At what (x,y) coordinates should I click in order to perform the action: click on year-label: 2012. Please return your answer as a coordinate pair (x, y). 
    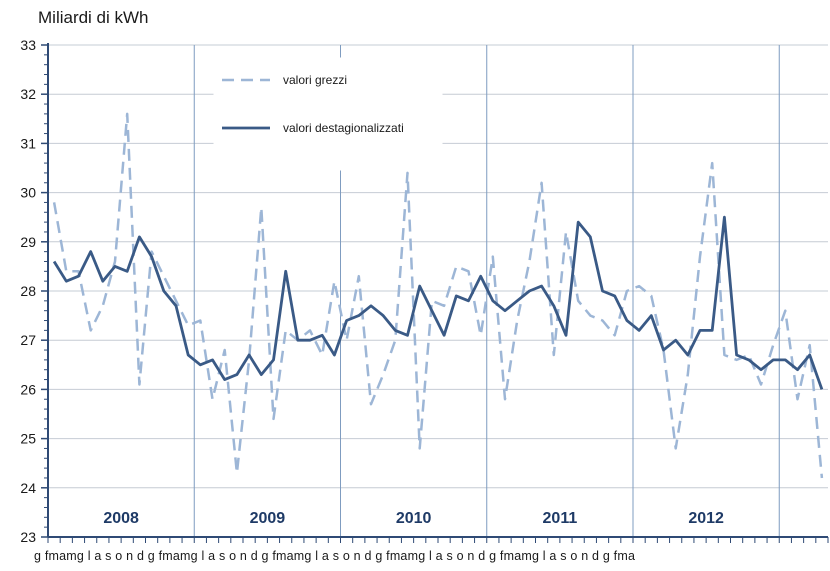
    Looking at the image, I should click on (706, 518).